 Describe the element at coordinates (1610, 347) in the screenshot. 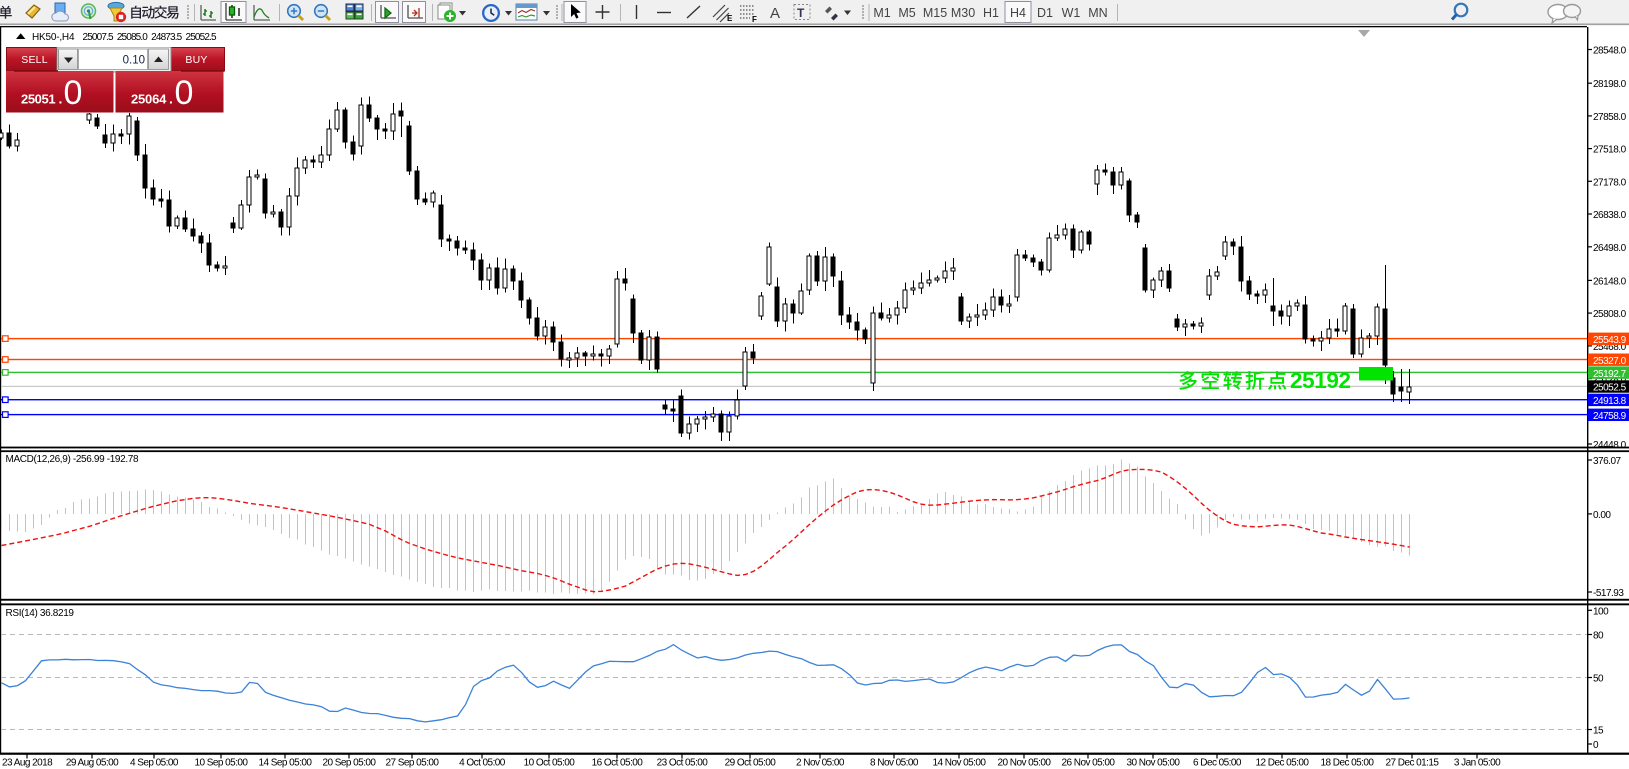

I see `svg-text: 25468.0` at that location.